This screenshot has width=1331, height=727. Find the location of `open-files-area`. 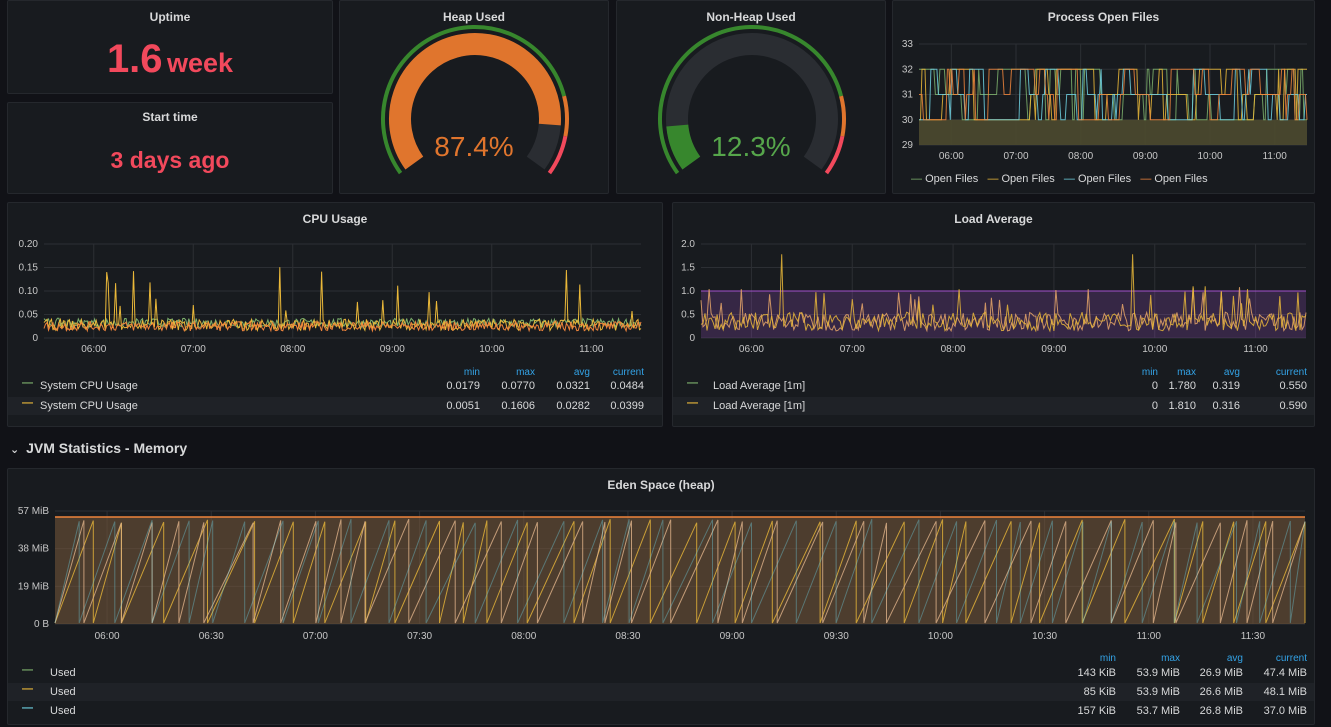

open-files-area is located at coordinates (1113, 132).